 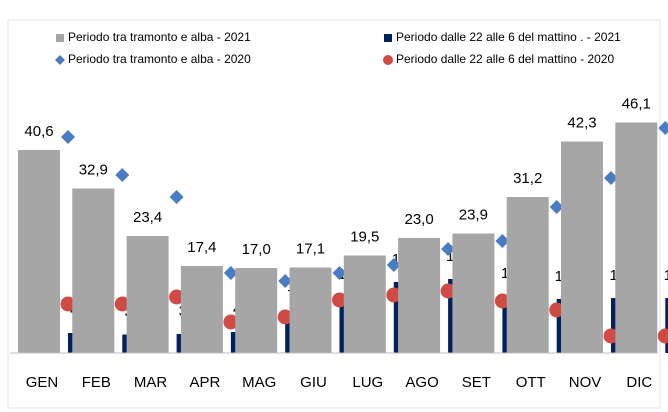 What do you see at coordinates (531, 382) in the screenshot?
I see `x-tick-label: OTT` at bounding box center [531, 382].